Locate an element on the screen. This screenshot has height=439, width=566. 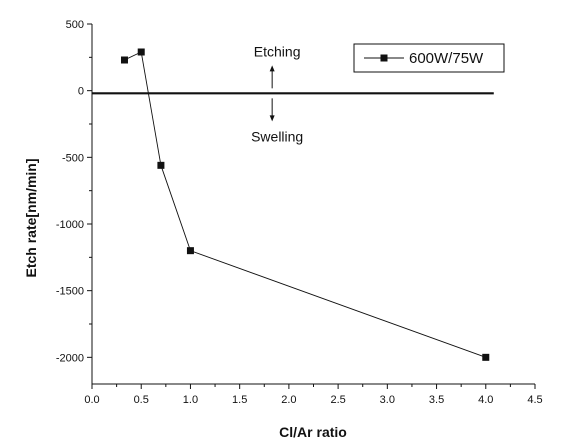
y-tick-label: 500 is located at coordinates (75, 25).